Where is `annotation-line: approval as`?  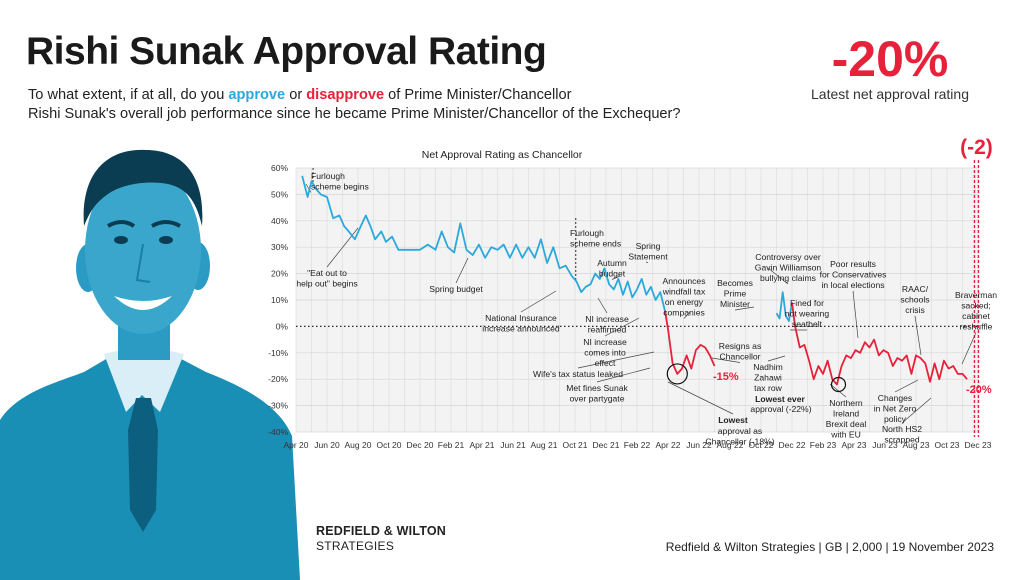
annotation-line: approval as is located at coordinates (740, 431).